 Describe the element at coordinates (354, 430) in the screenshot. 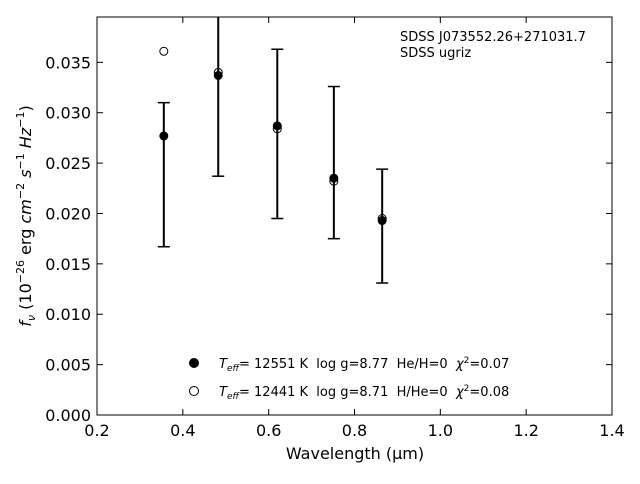

I see `x-tick-label: 0.8` at that location.